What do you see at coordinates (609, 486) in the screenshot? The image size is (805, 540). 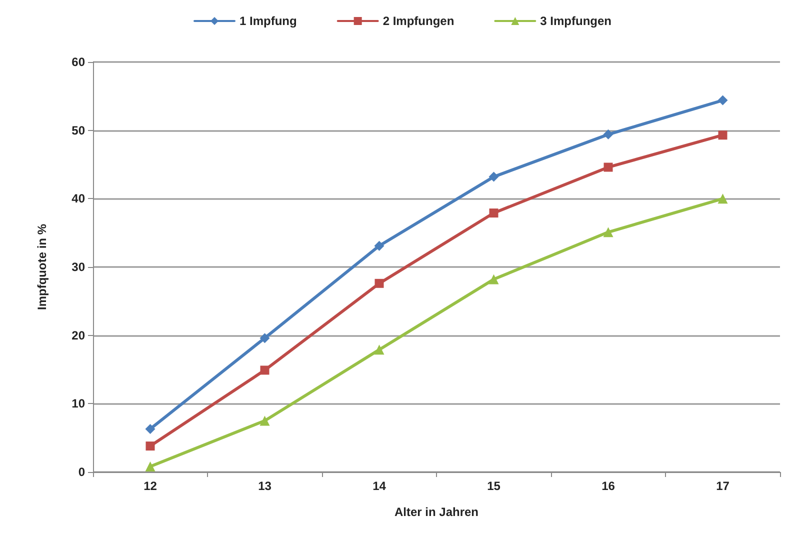 I see `x-tick-label: 16` at bounding box center [609, 486].